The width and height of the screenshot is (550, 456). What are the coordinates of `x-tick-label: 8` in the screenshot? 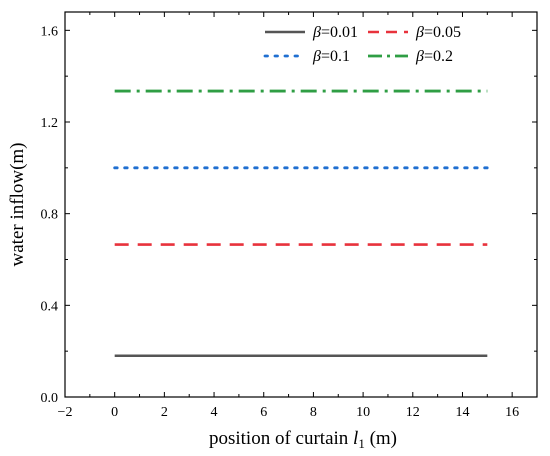 It's located at (313, 412).